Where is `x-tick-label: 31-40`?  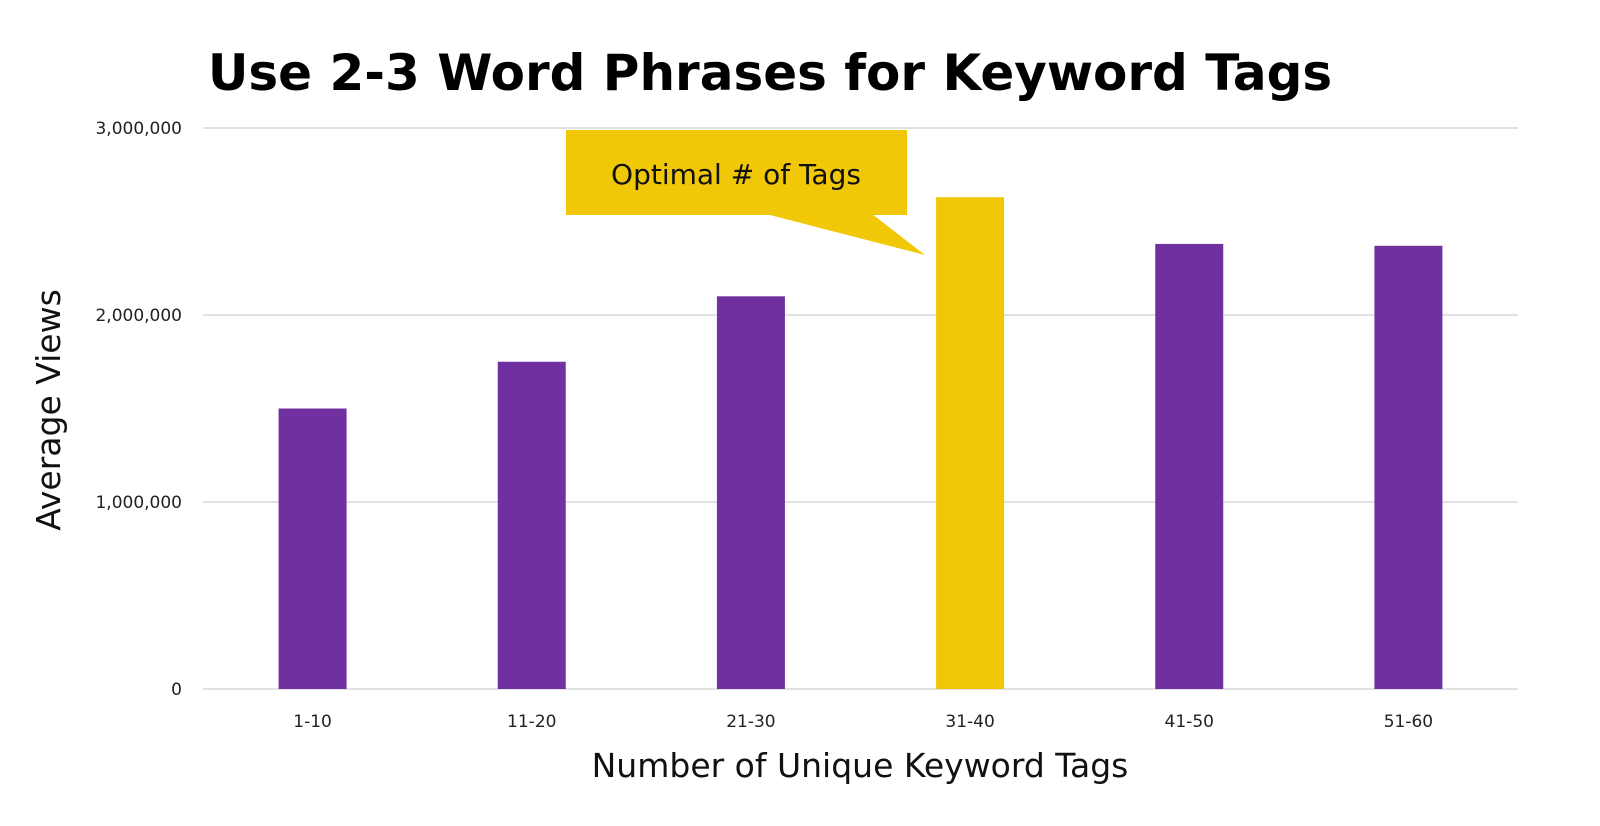
x-tick-label: 31-40 is located at coordinates (969, 722).